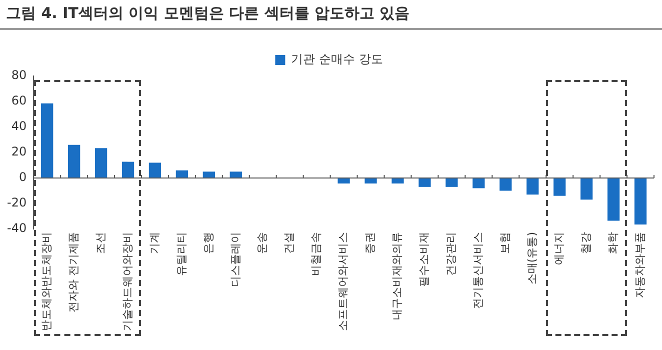 This screenshot has height=350, width=662. Describe the element at coordinates (397, 276) in the screenshot. I see `x-tick-label: 내구소비재와의류` at that location.